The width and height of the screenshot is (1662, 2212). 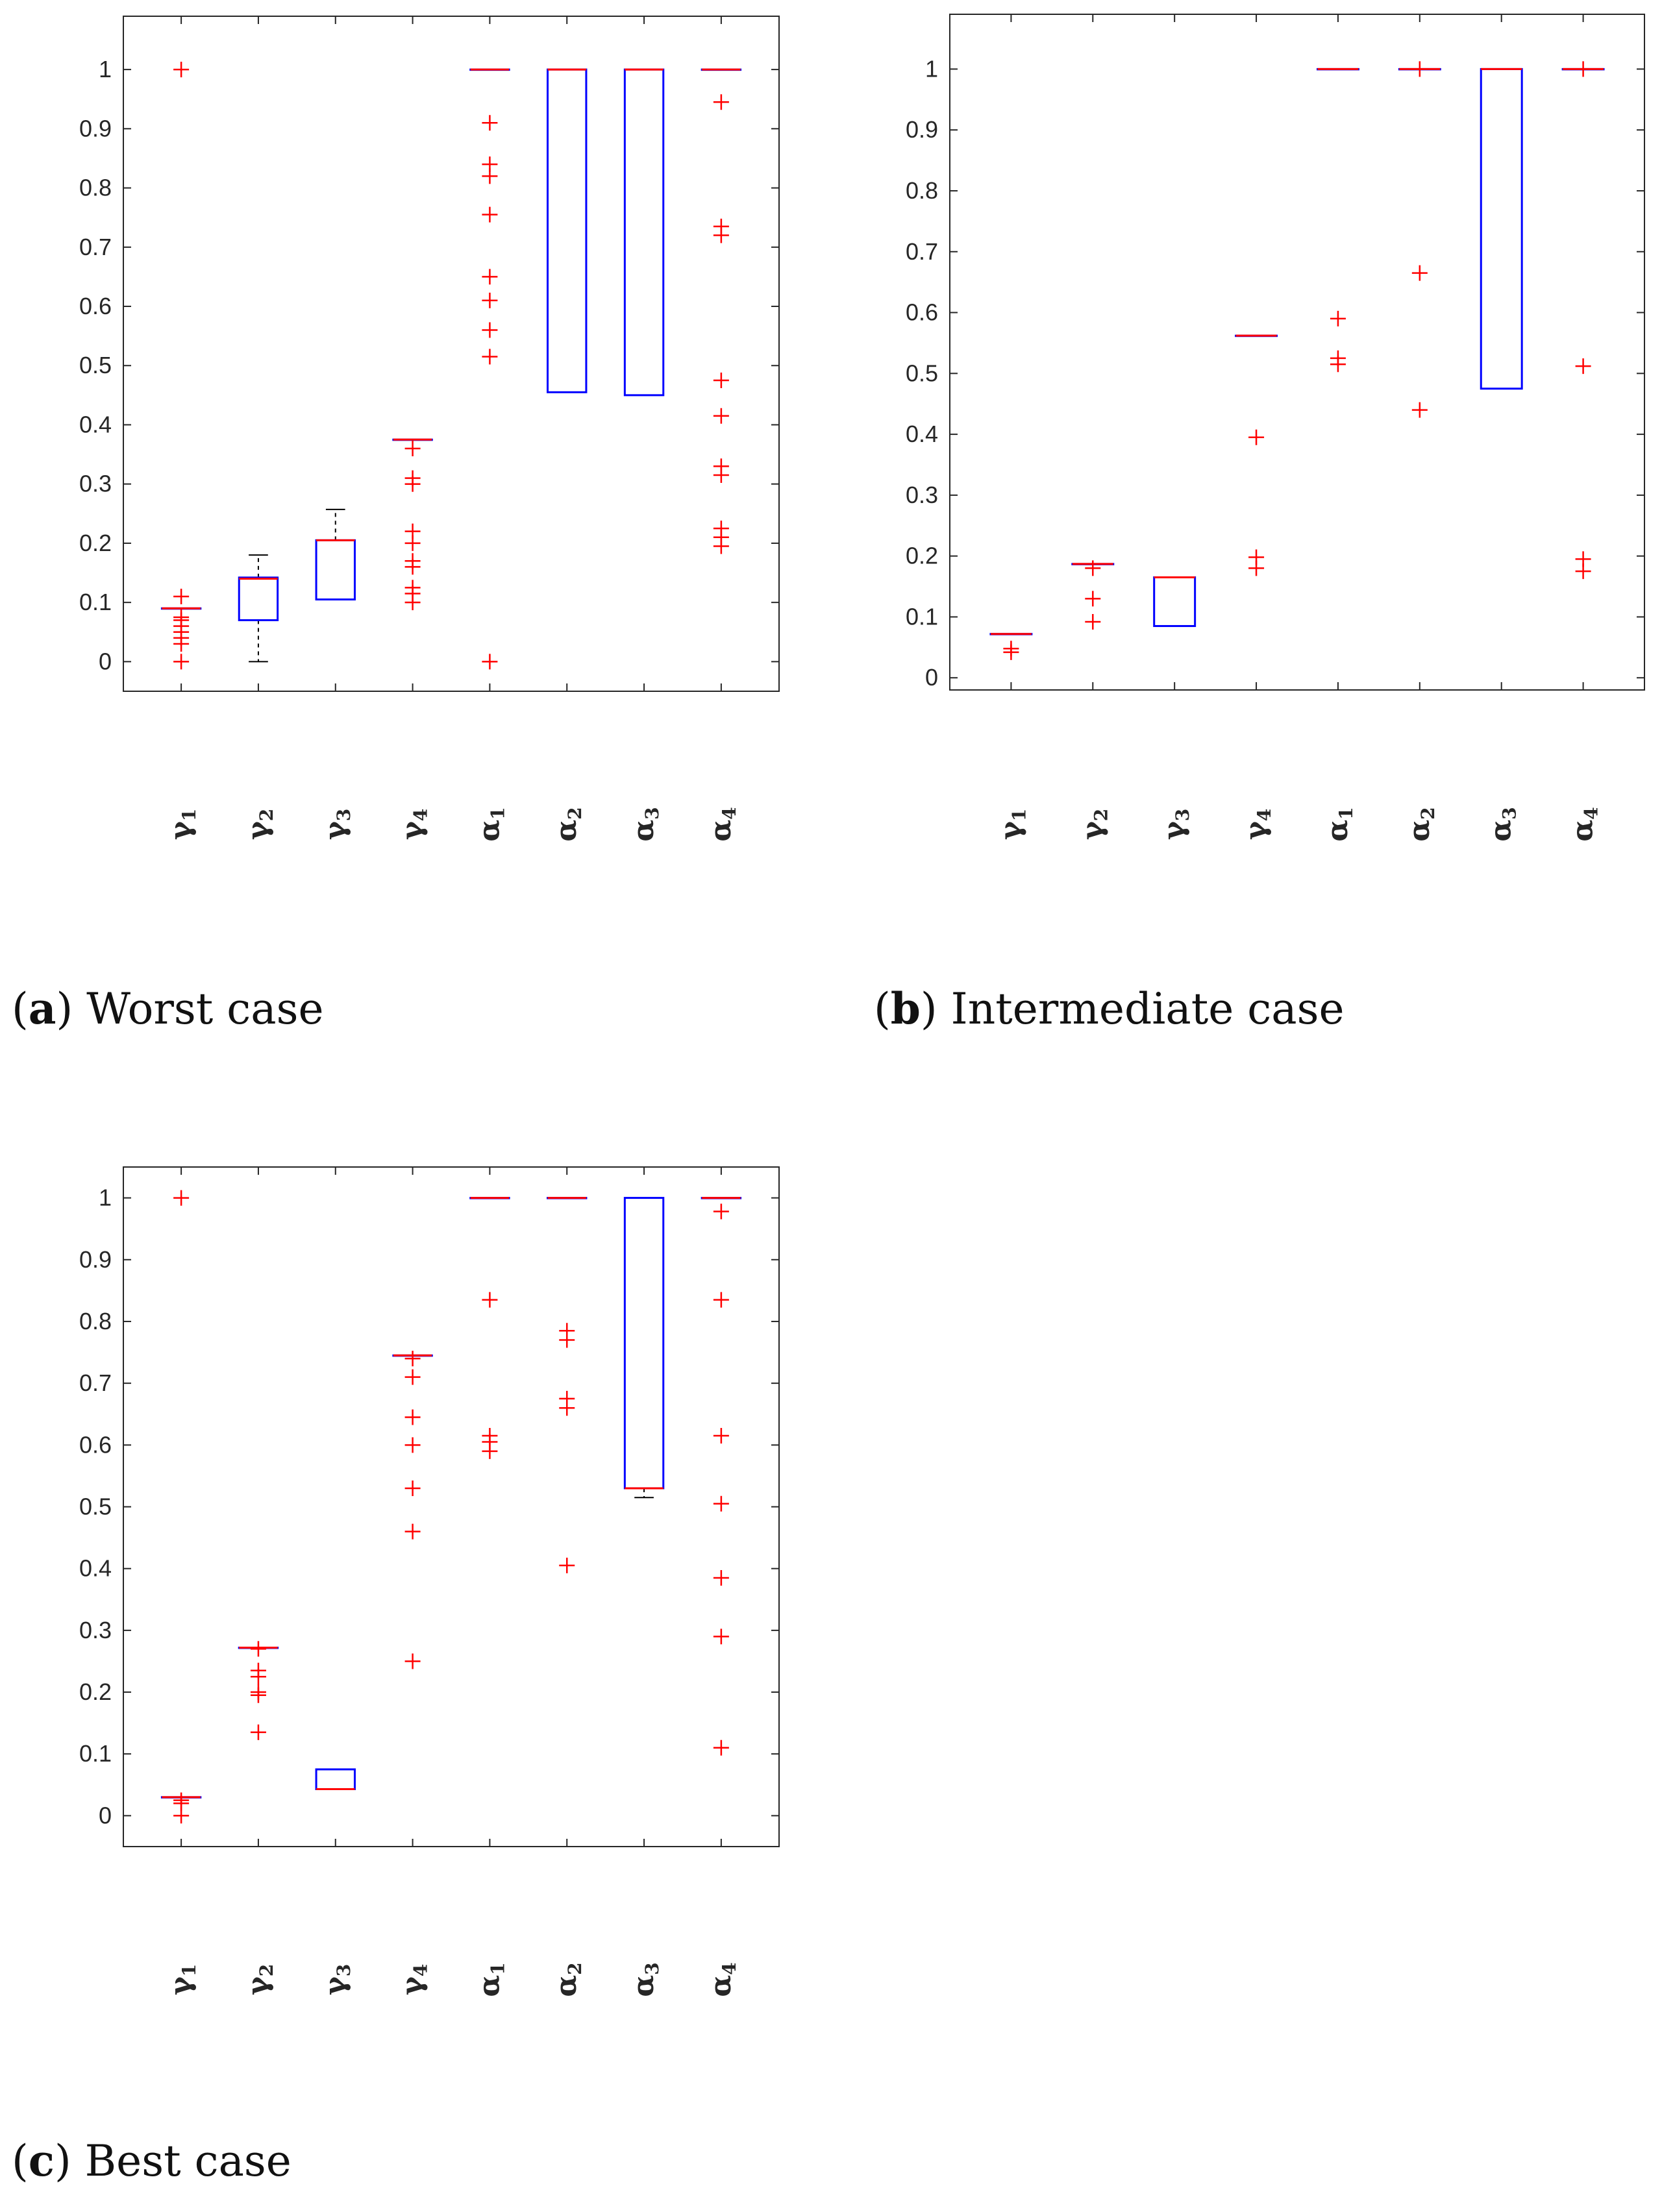 What do you see at coordinates (95, 1753) in the screenshot?
I see `y-tick-label: 0.1` at bounding box center [95, 1753].